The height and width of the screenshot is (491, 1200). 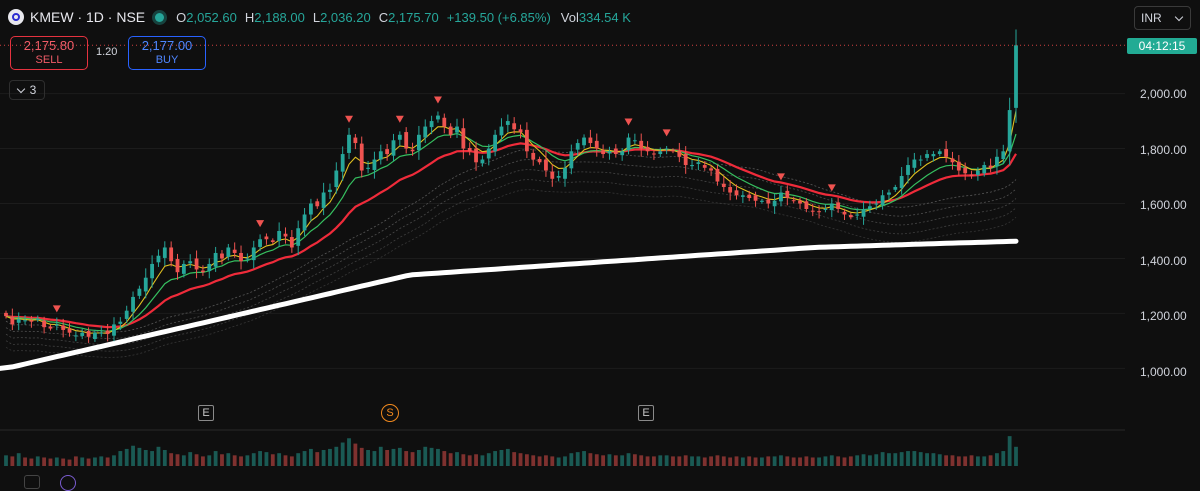 What do you see at coordinates (49, 53) in the screenshot?
I see `sell-button: 2,175.80 SELL` at bounding box center [49, 53].